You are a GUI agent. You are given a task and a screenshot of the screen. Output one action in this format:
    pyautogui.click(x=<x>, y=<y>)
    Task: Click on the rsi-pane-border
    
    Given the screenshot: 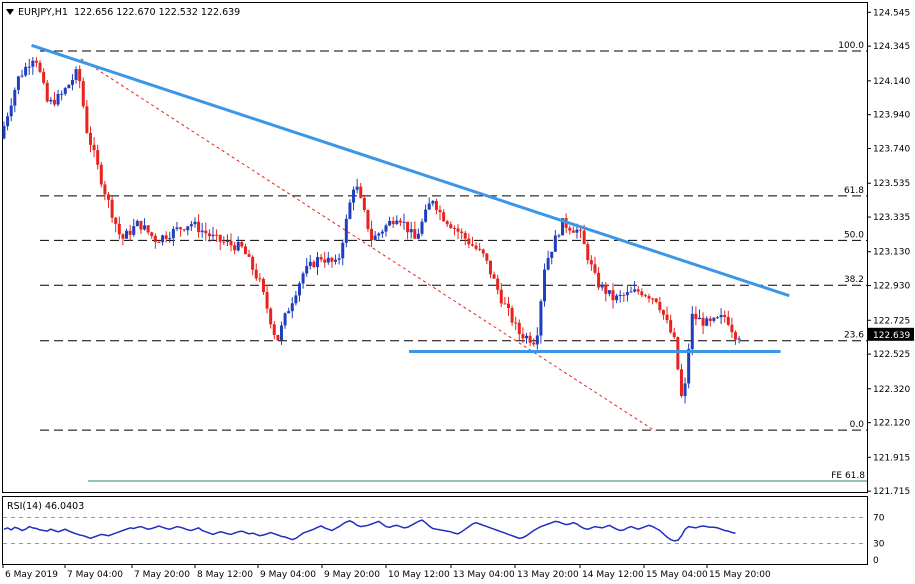 What is the action you would take?
    pyautogui.click(x=435, y=530)
    